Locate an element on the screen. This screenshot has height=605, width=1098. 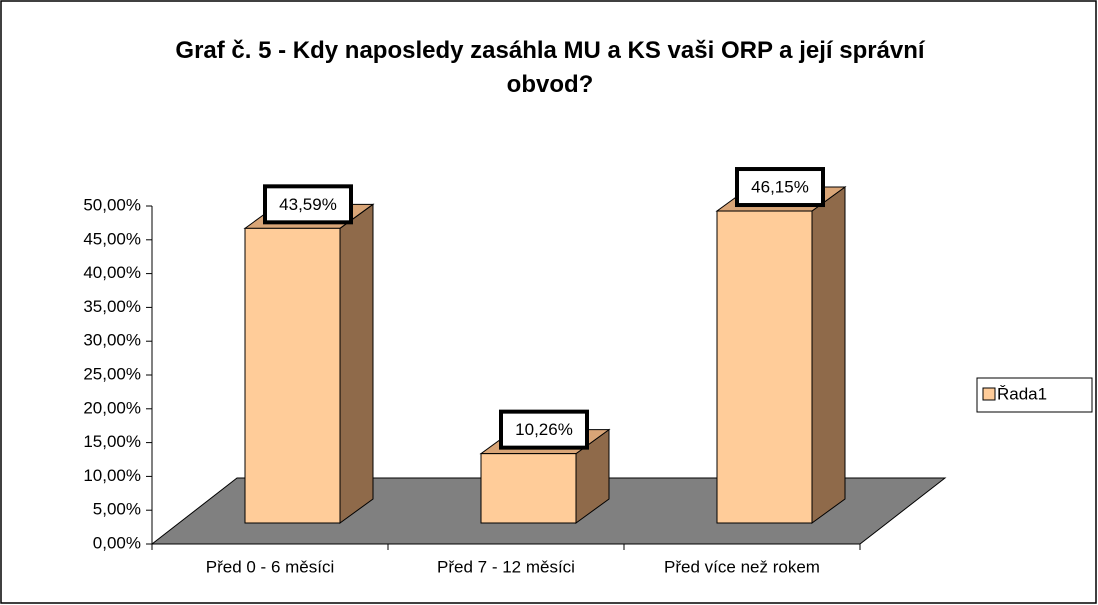
y-tick-label: 0,00% is located at coordinates (117, 542).